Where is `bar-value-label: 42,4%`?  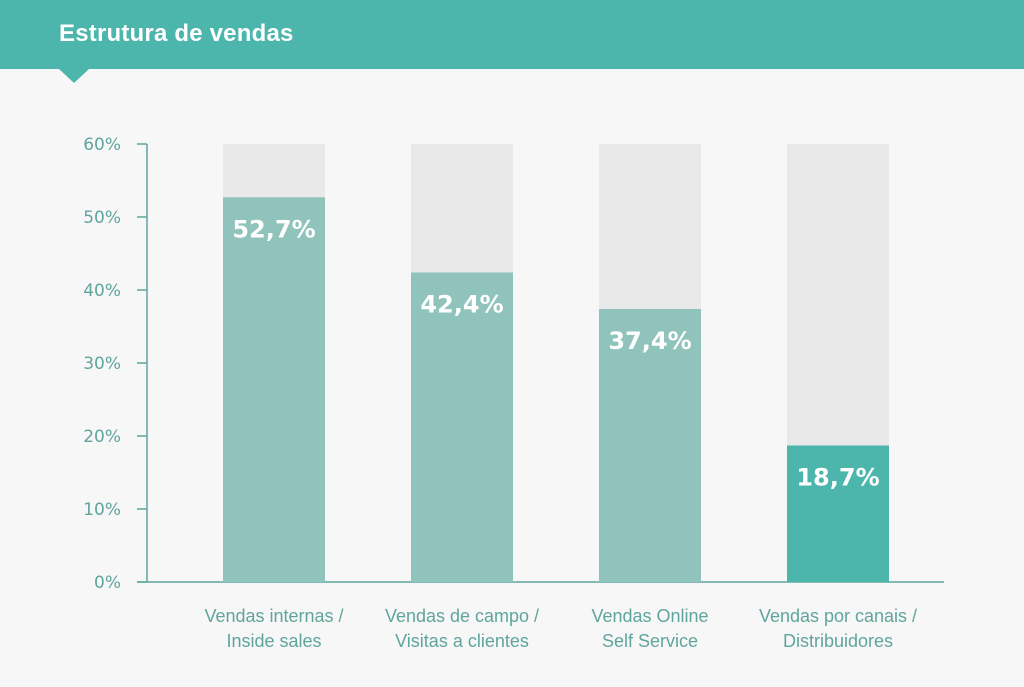
bar-value-label: 42,4% is located at coordinates (461, 304).